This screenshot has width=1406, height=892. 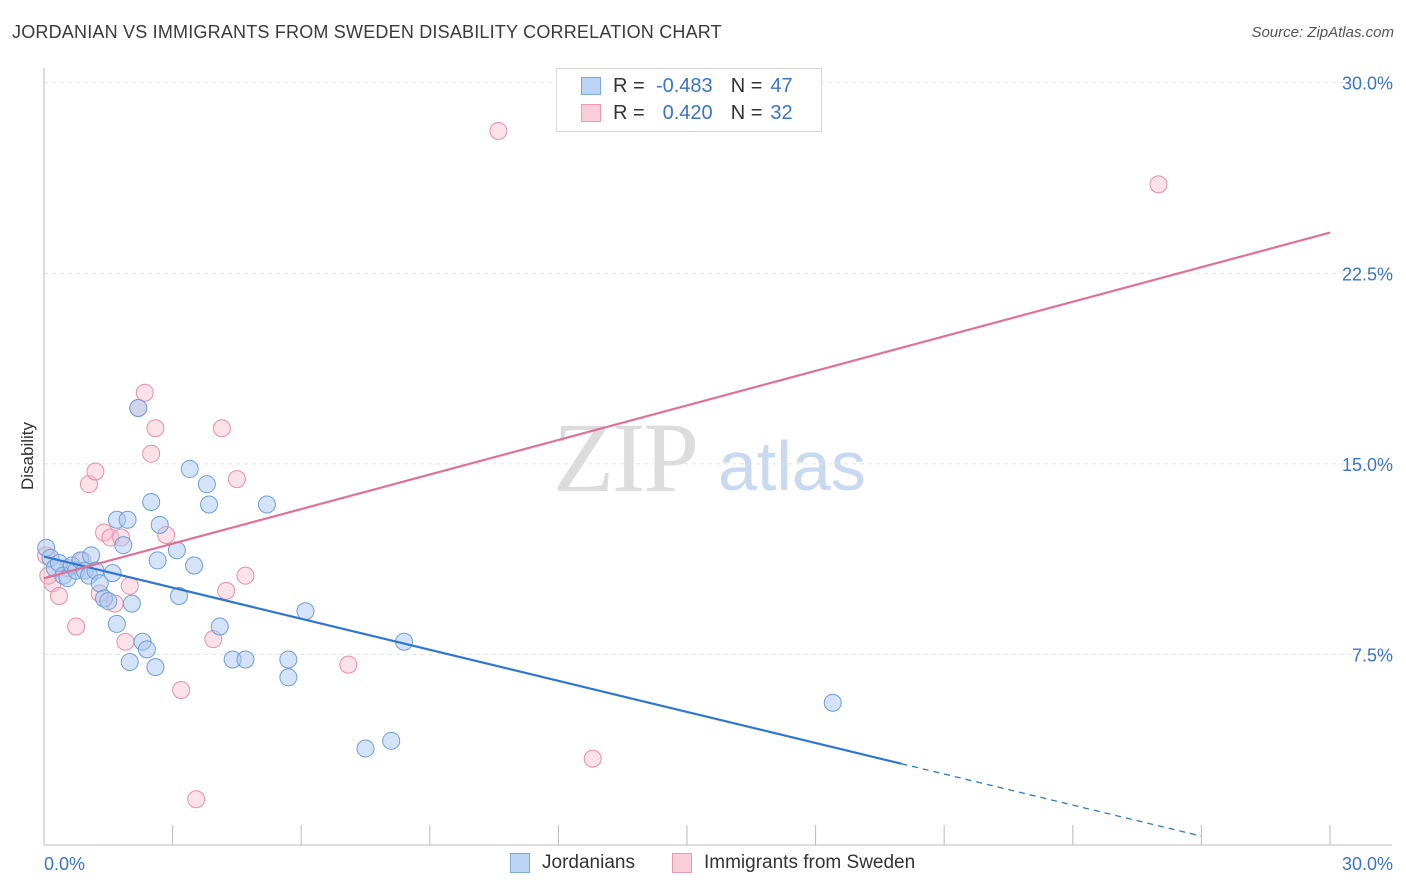 I want to click on y-tick-label: 22.5%, so click(x=1367, y=274).